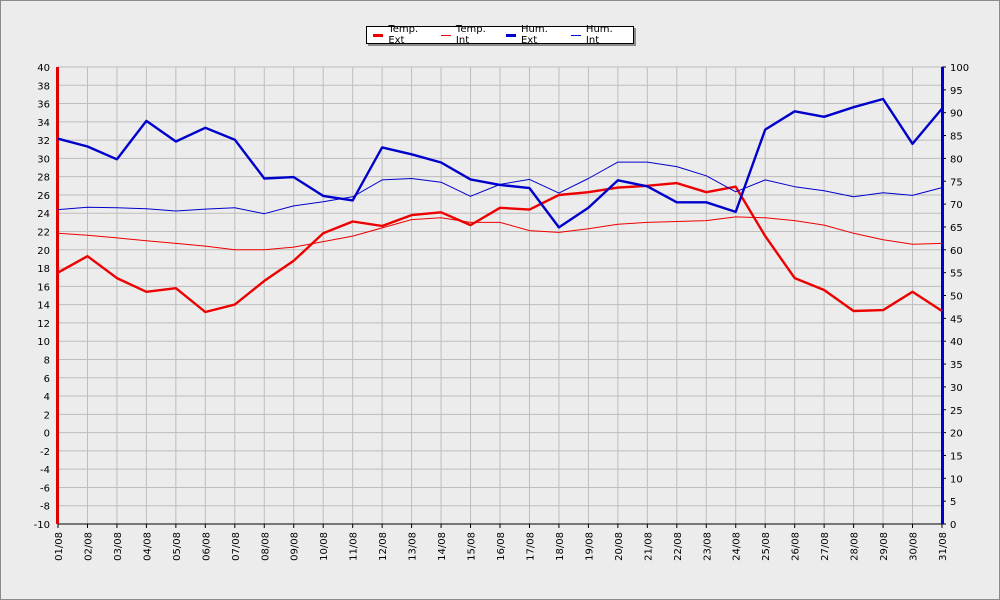  What do you see at coordinates (956, 137) in the screenshot?
I see `y-right-tick-label: 85` at bounding box center [956, 137].